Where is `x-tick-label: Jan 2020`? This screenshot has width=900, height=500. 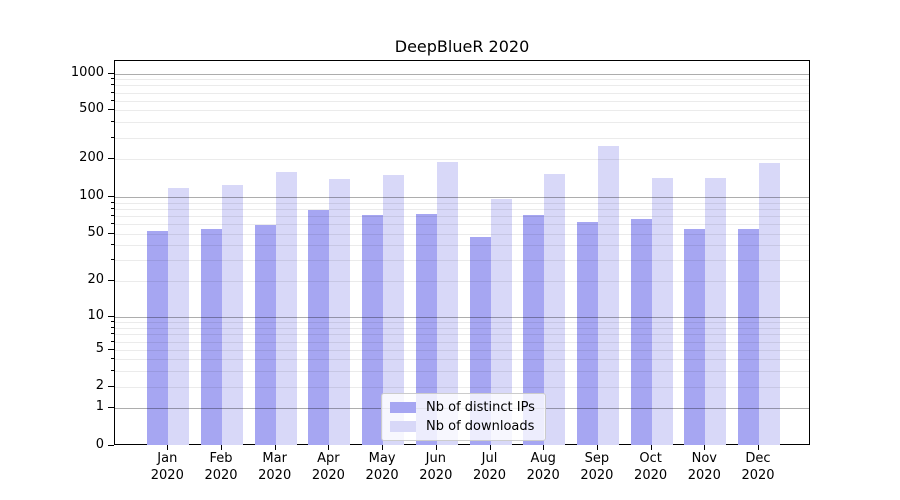
x-tick-label: Jan 2020 is located at coordinates (167, 467).